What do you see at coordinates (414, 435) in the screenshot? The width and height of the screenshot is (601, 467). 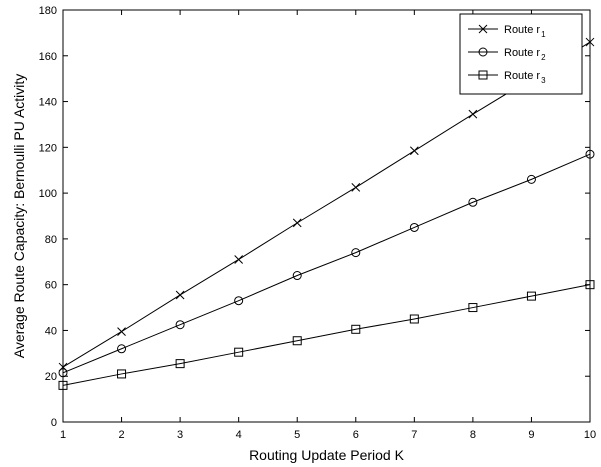 I see `x-tick-label: 7` at bounding box center [414, 435].